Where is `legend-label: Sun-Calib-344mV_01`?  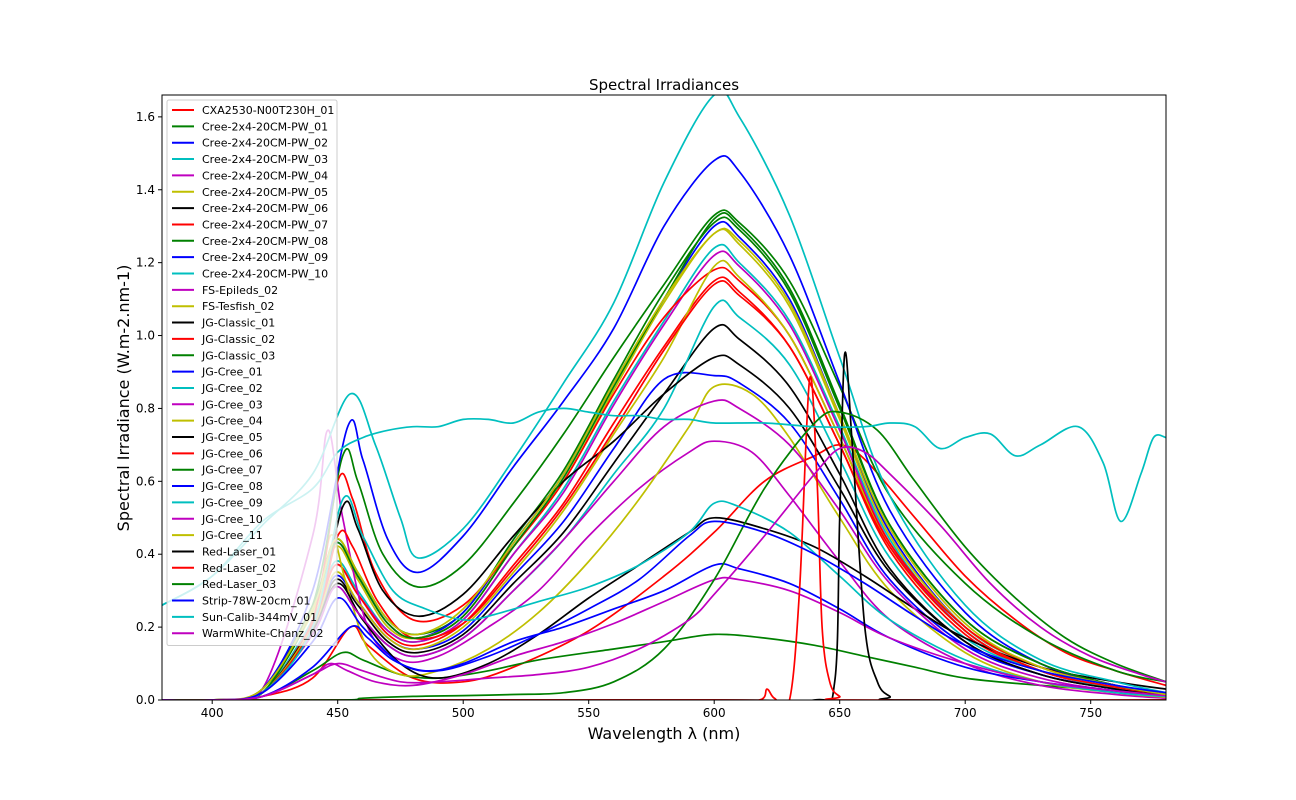
legend-label: Sun-Calib-344mV_01 is located at coordinates (259, 617).